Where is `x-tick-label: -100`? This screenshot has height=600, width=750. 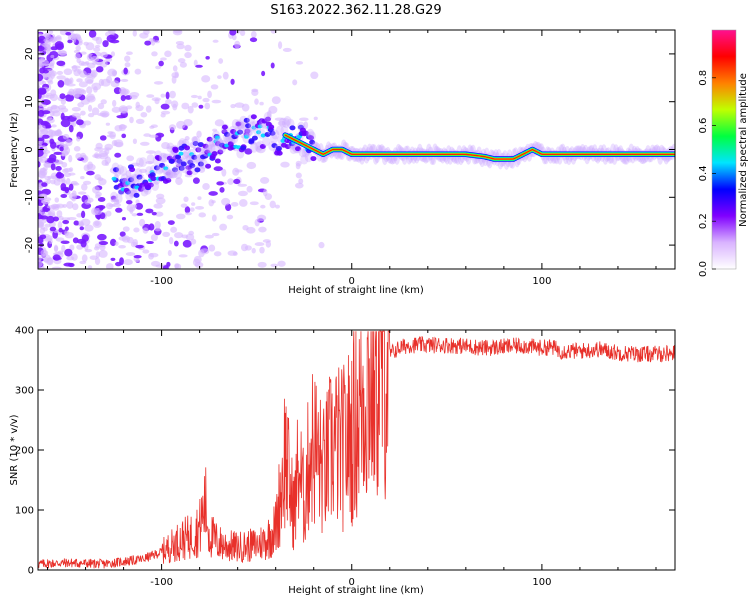 x-tick-label: -100 is located at coordinates (161, 281).